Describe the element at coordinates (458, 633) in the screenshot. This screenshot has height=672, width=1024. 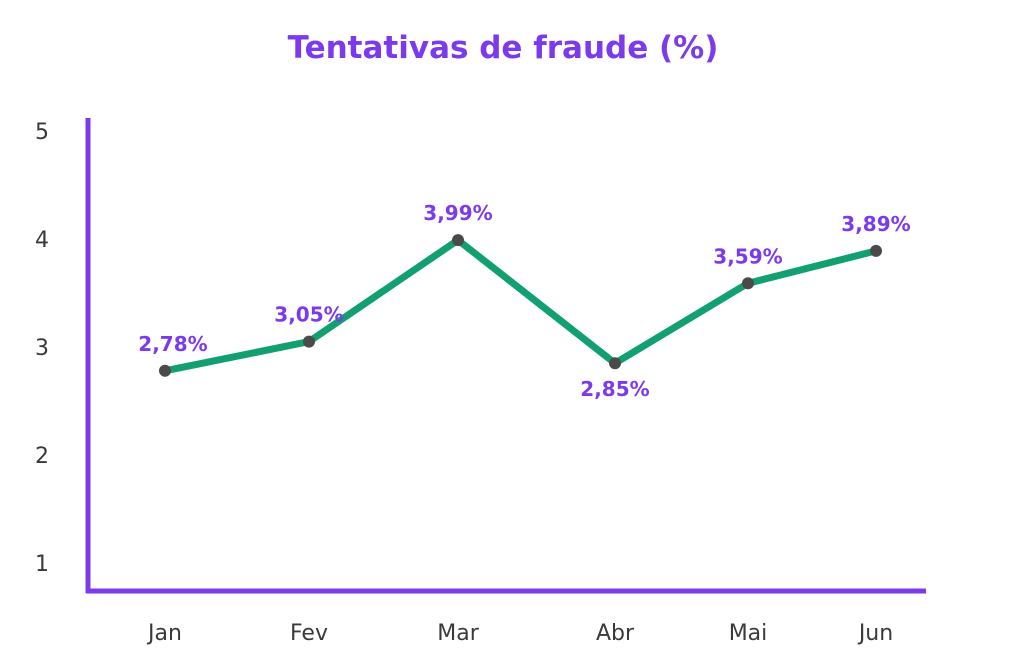
I see `x-tick-label: Mar` at that location.